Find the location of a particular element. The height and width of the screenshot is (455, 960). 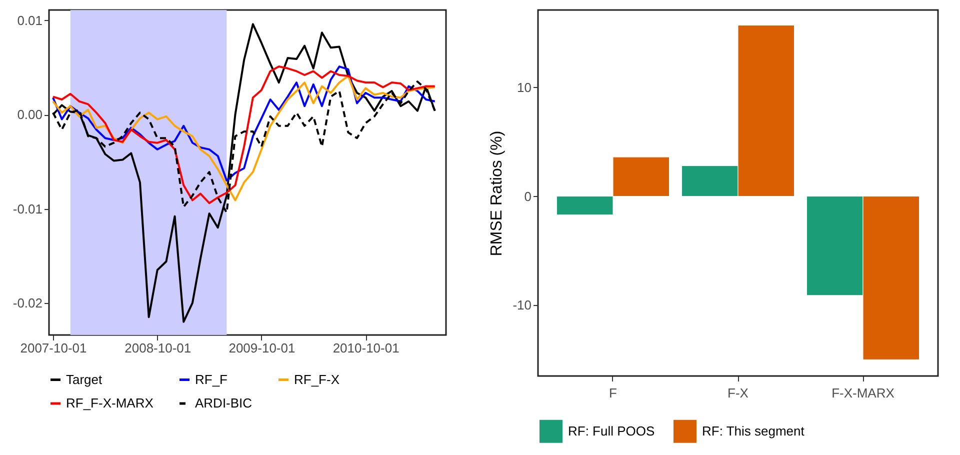

y-tick-label: 0.00 is located at coordinates (29, 114).